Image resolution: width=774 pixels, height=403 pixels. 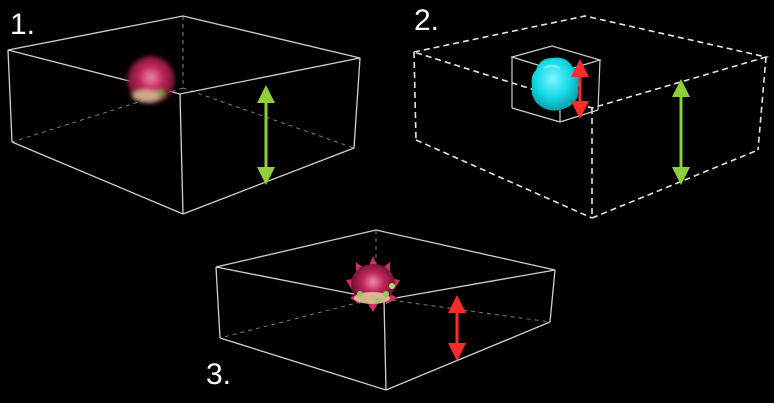 I want to click on panel-2-cyan-object, so click(x=555, y=84).